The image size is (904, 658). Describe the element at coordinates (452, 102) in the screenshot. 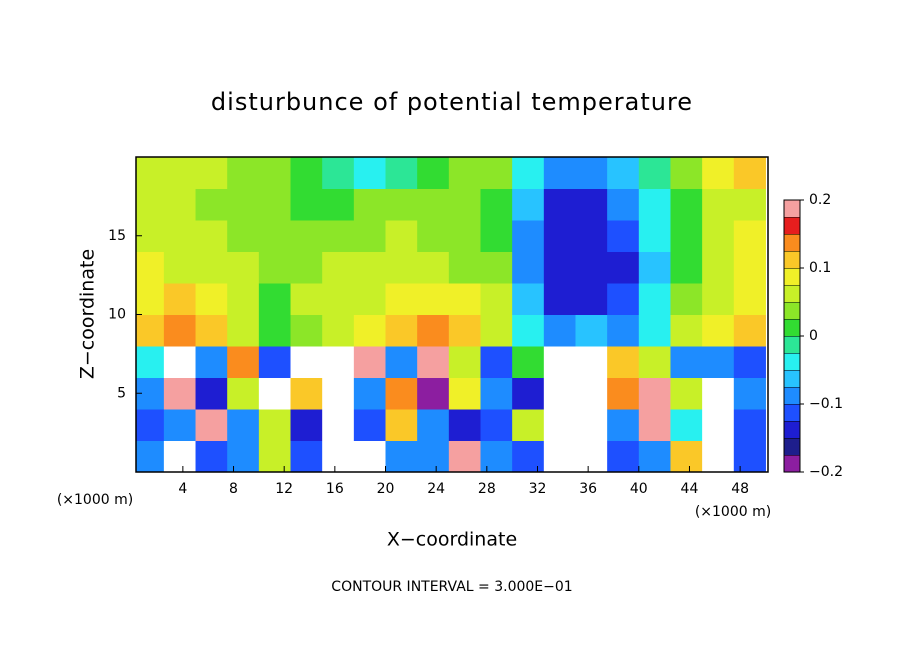

I see `chart-title: disturbunce of potential temperature` at that location.